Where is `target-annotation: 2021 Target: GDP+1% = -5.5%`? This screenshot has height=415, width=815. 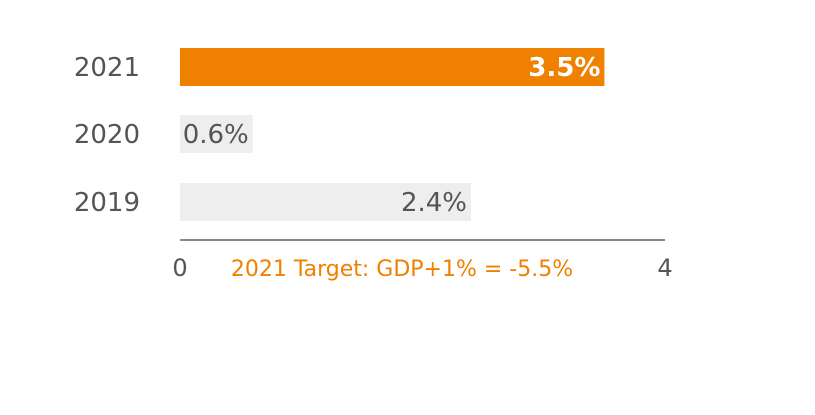
target-annotation: 2021 Target: GDP+1% = -5.5% is located at coordinates (402, 269).